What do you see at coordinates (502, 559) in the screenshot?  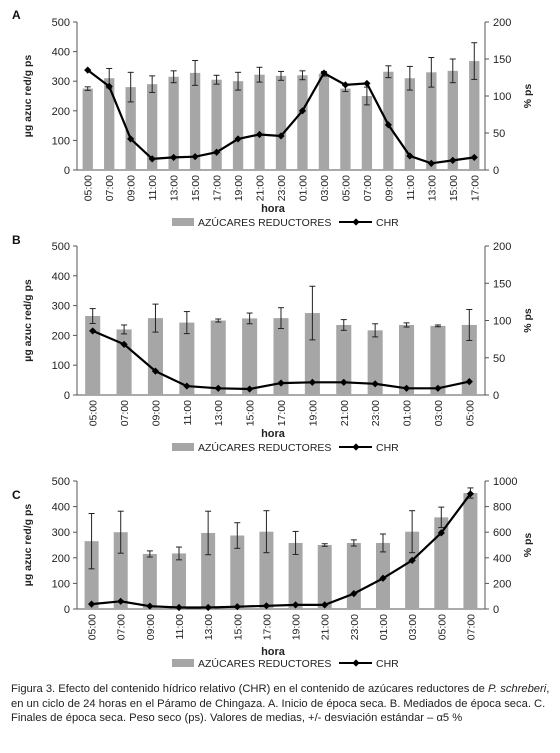 I see `right-tick-label: 400` at bounding box center [502, 559].